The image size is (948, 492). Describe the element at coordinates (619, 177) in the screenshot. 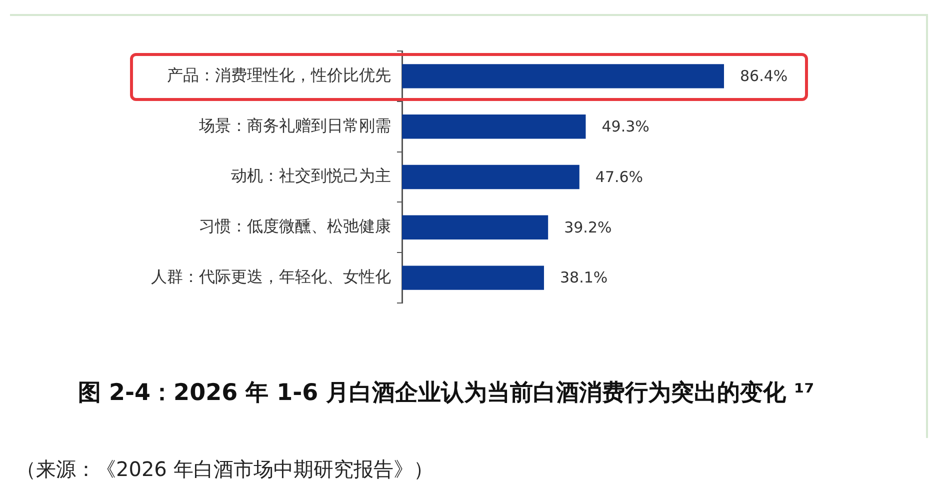

I see `data-label: 47.6%` at that location.